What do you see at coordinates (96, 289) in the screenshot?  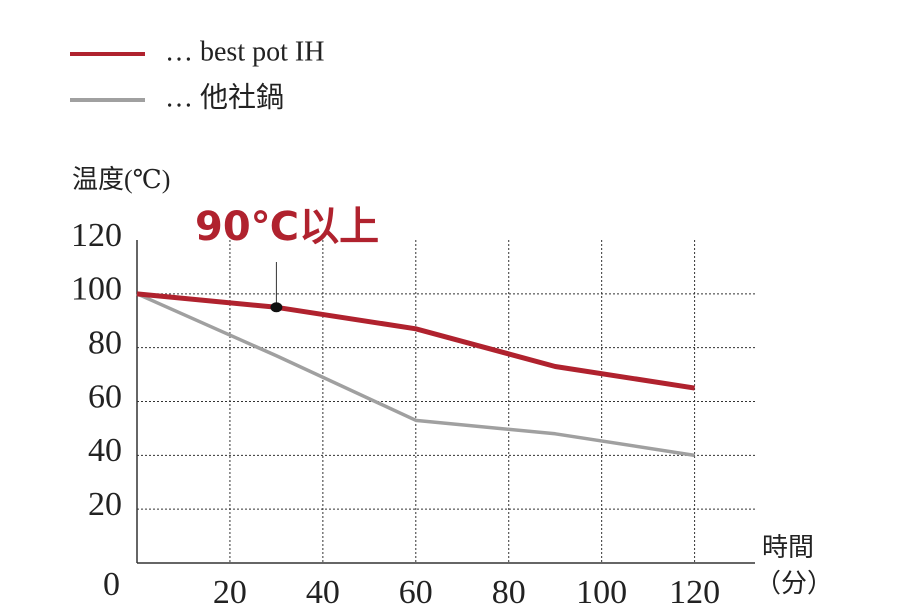 I see `y-tick-label: 100` at bounding box center [96, 289].